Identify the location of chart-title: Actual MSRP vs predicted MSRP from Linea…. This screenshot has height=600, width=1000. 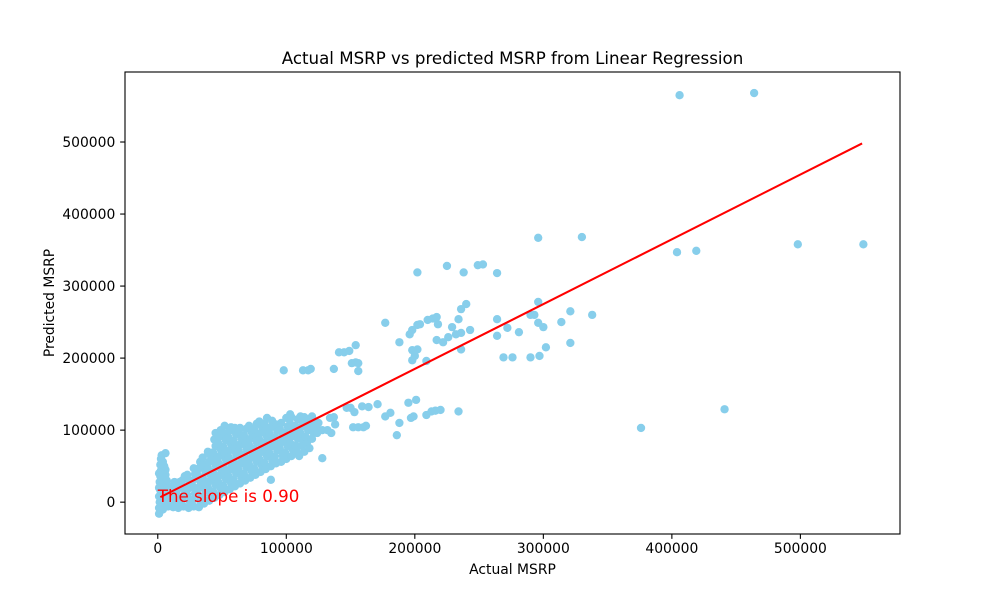
(513, 58).